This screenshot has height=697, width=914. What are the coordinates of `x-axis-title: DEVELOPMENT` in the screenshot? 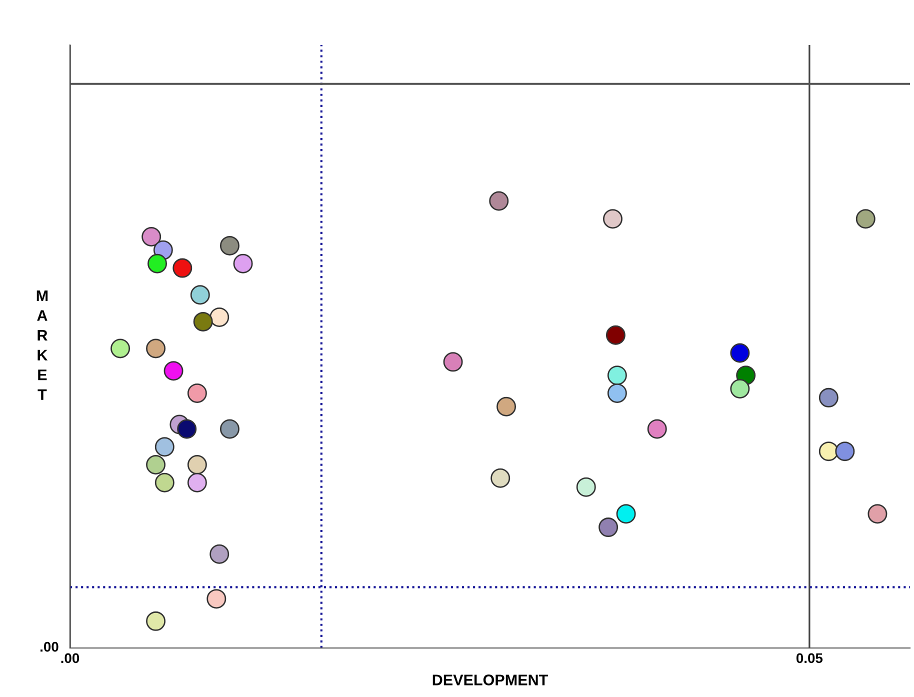 It's located at (490, 680).